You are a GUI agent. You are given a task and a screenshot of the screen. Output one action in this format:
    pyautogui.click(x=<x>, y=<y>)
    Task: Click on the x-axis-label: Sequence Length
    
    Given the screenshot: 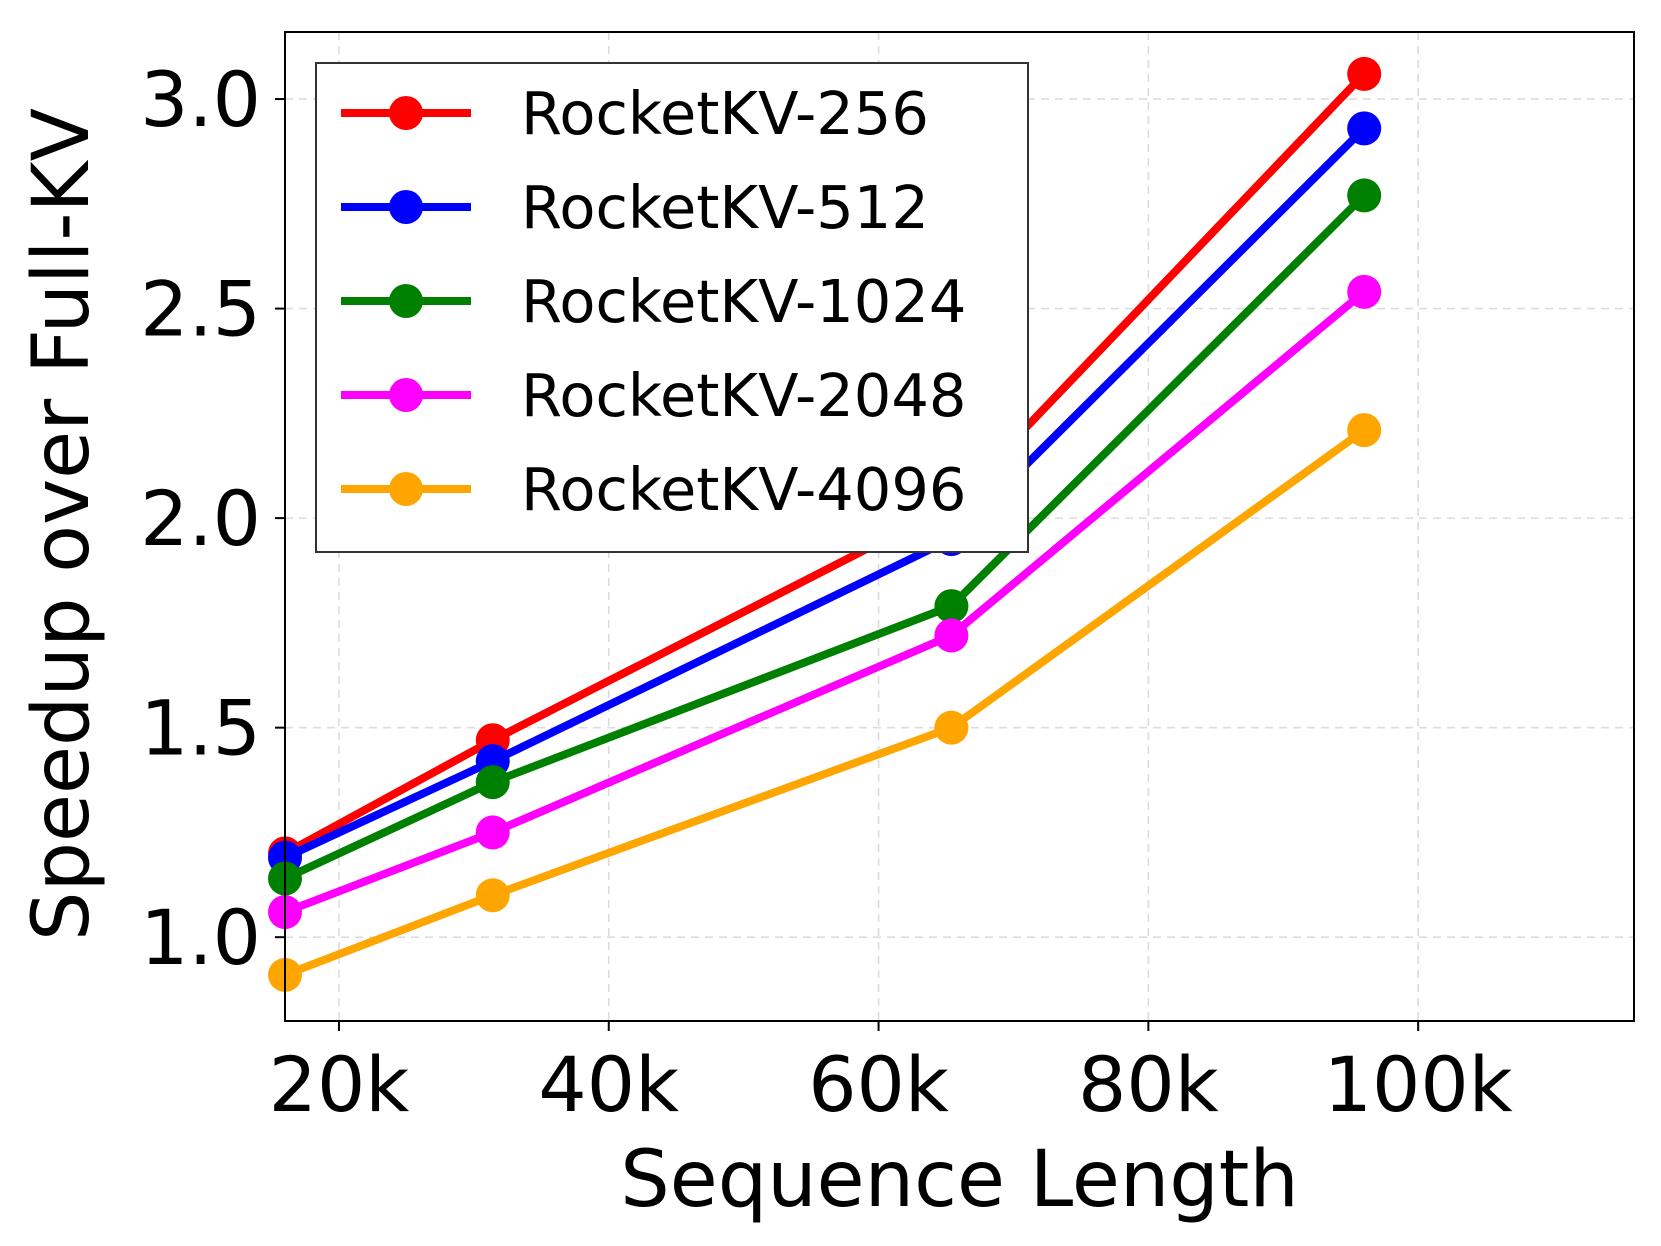 What is the action you would take?
    pyautogui.click(x=959, y=1180)
    